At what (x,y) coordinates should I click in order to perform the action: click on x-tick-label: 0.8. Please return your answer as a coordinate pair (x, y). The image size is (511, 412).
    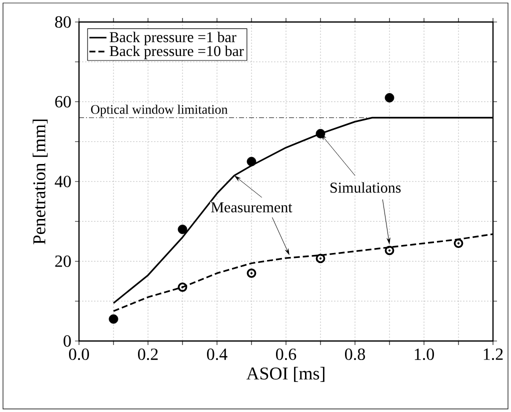
    Looking at the image, I should click on (355, 354).